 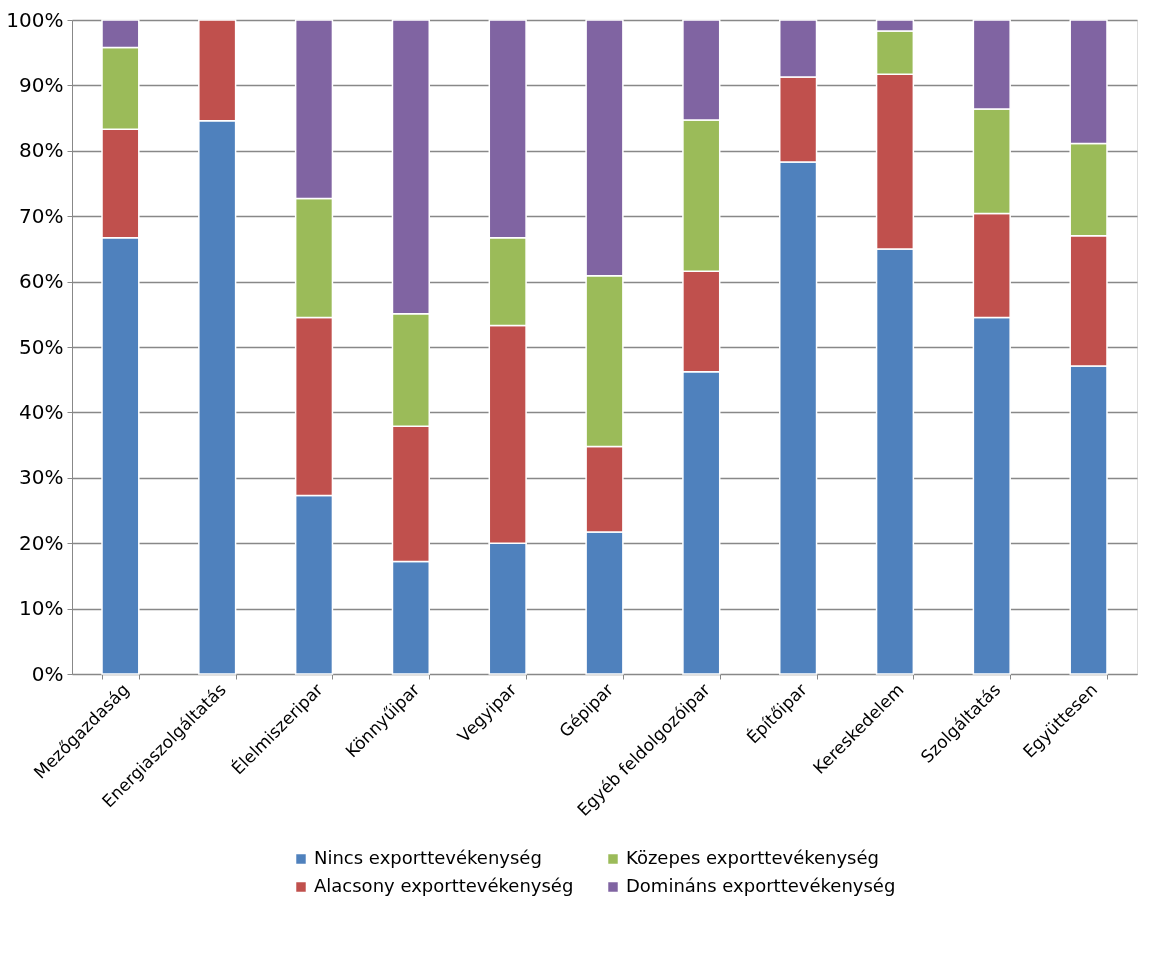 What do you see at coordinates (41, 84) in the screenshot?
I see `y-tick-label: 90%` at bounding box center [41, 84].